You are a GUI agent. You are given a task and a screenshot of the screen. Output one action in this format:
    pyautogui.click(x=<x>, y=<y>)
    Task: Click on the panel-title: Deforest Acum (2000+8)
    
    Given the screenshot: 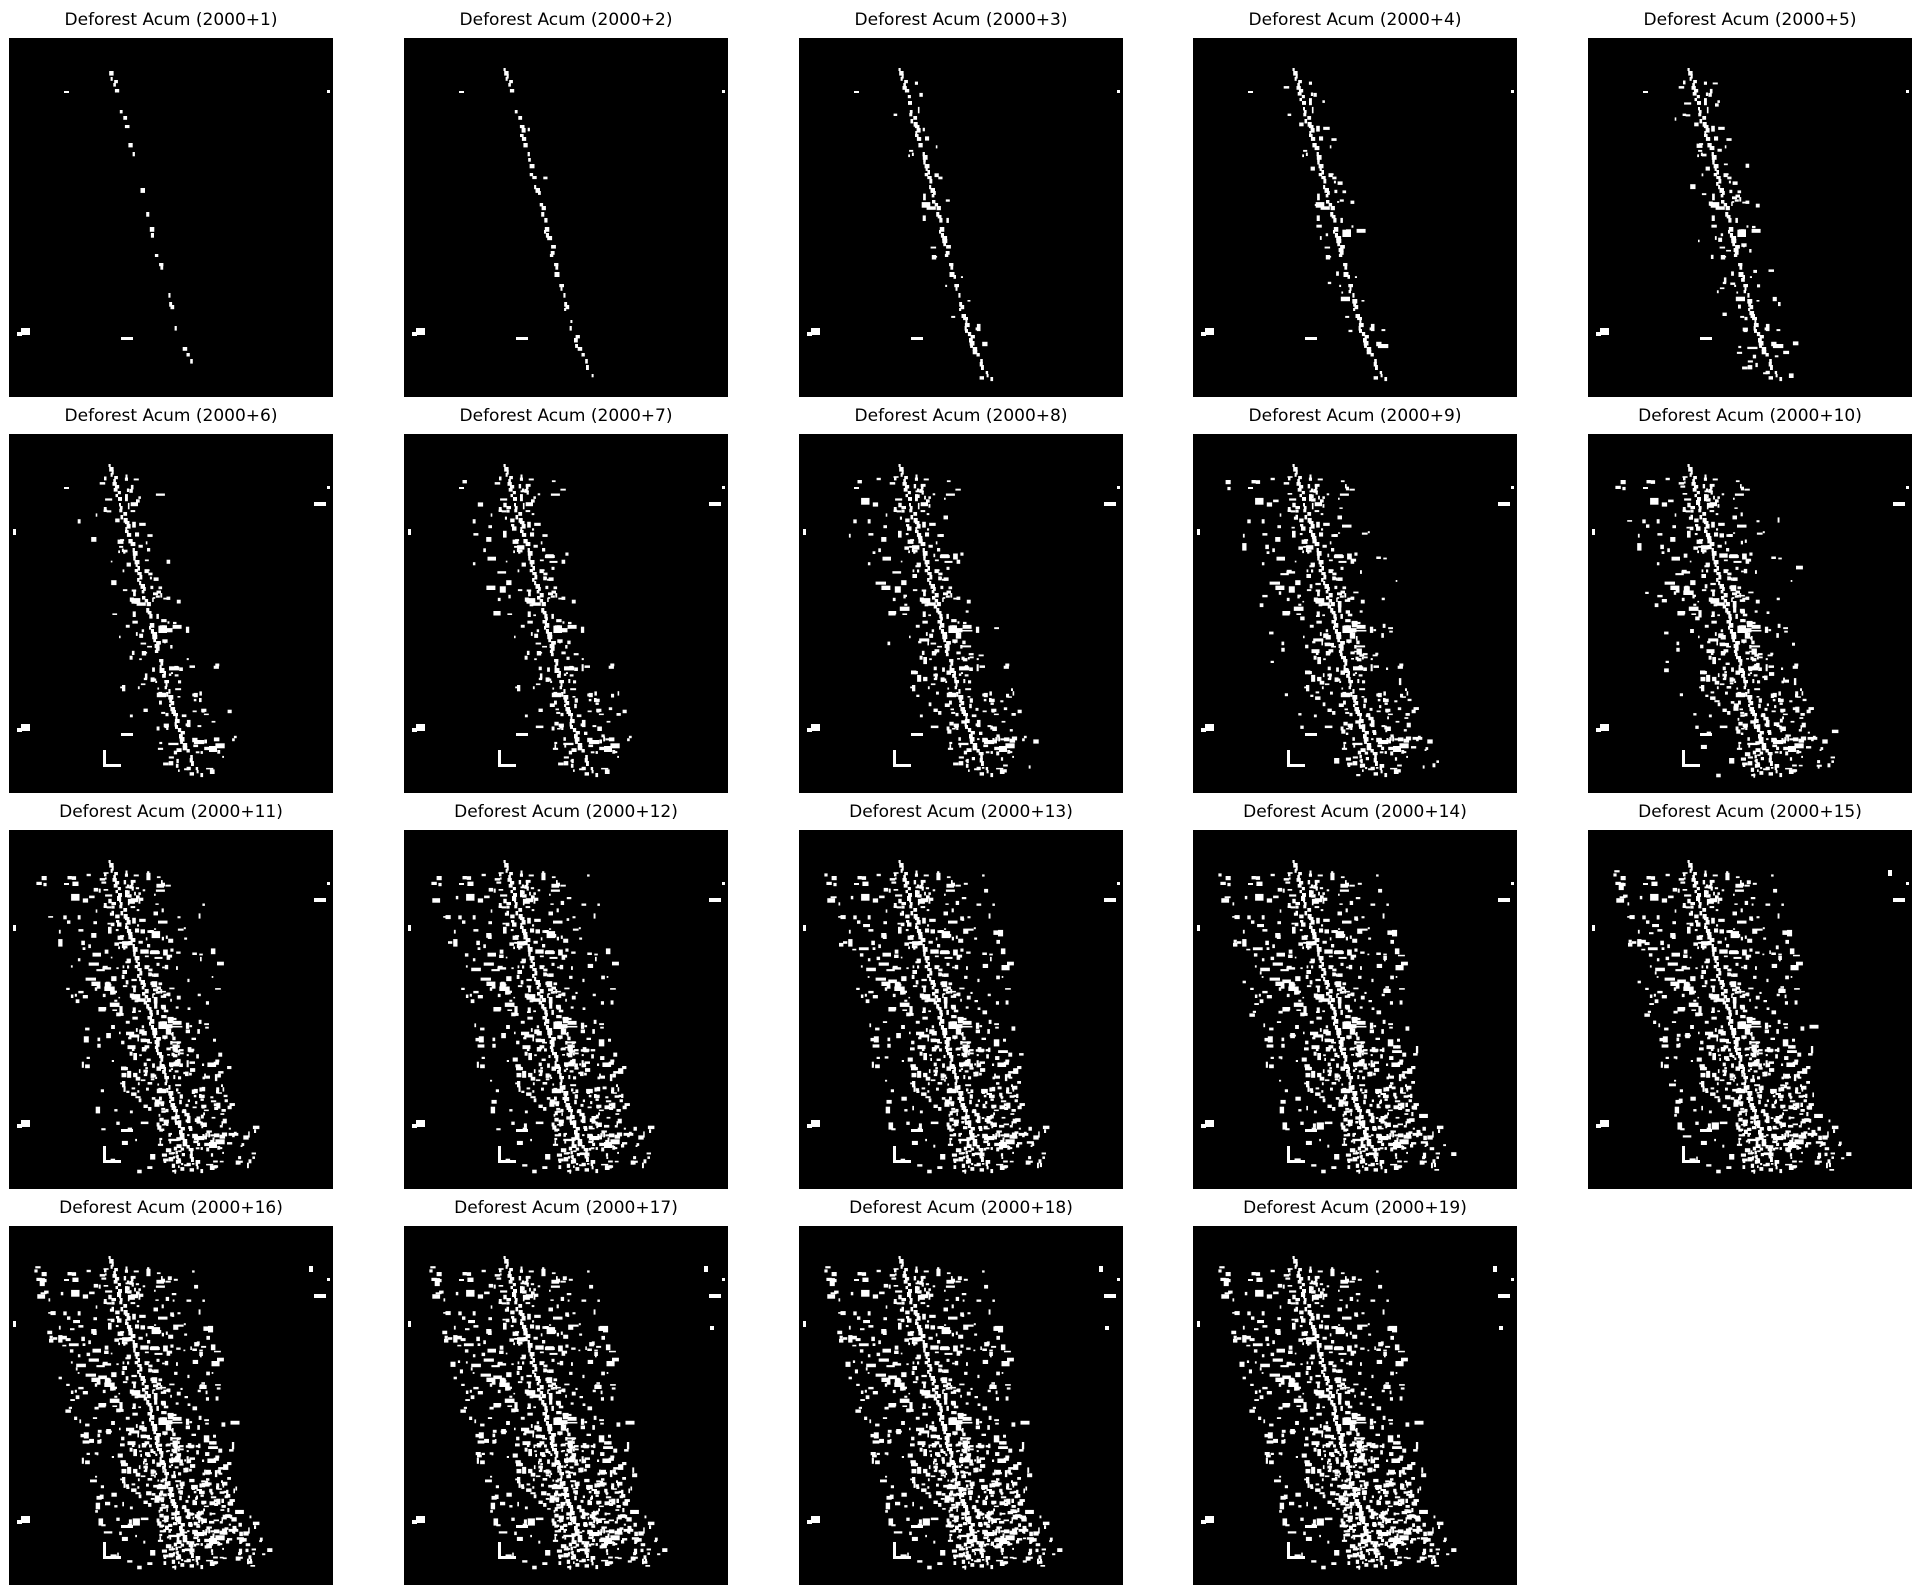 What is the action you would take?
    pyautogui.click(x=961, y=416)
    